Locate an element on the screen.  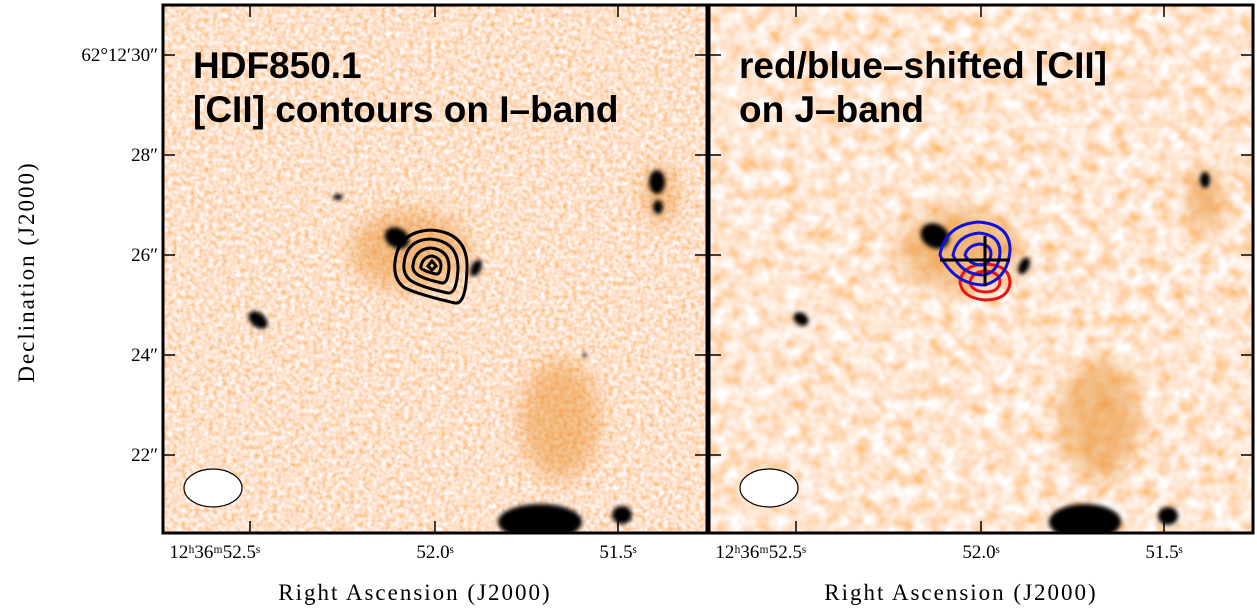
y-axis-label: Declination (J2000) is located at coordinates (26, 271).